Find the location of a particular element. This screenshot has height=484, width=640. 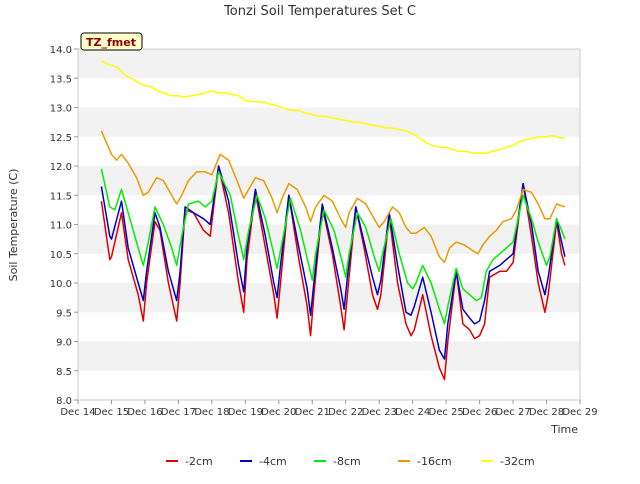

y-tick-label: 12.5 is located at coordinates (61, 138).